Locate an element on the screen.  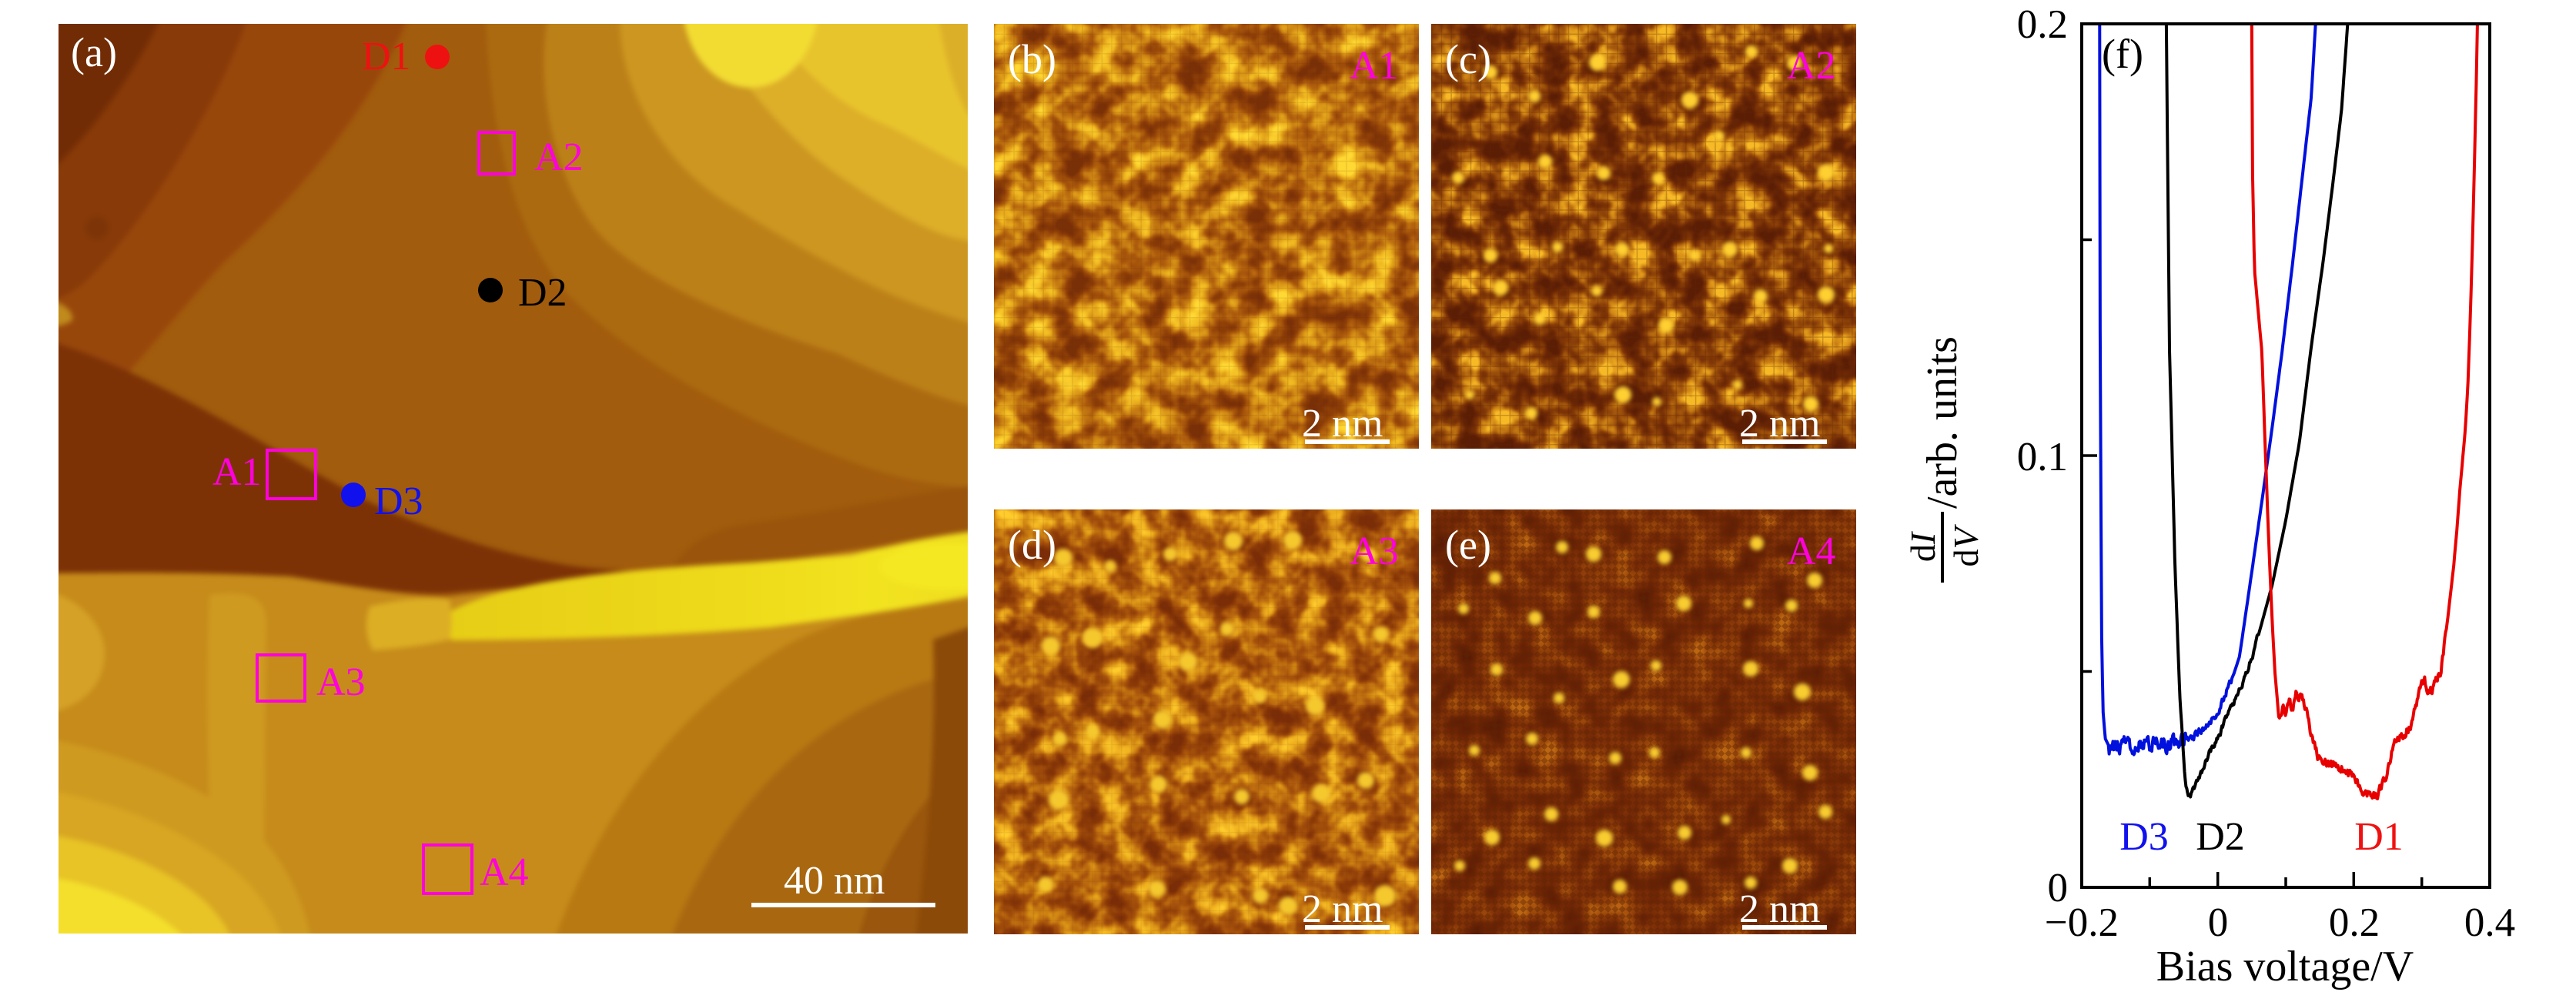
svg-text: (e) is located at coordinates (1468, 545).